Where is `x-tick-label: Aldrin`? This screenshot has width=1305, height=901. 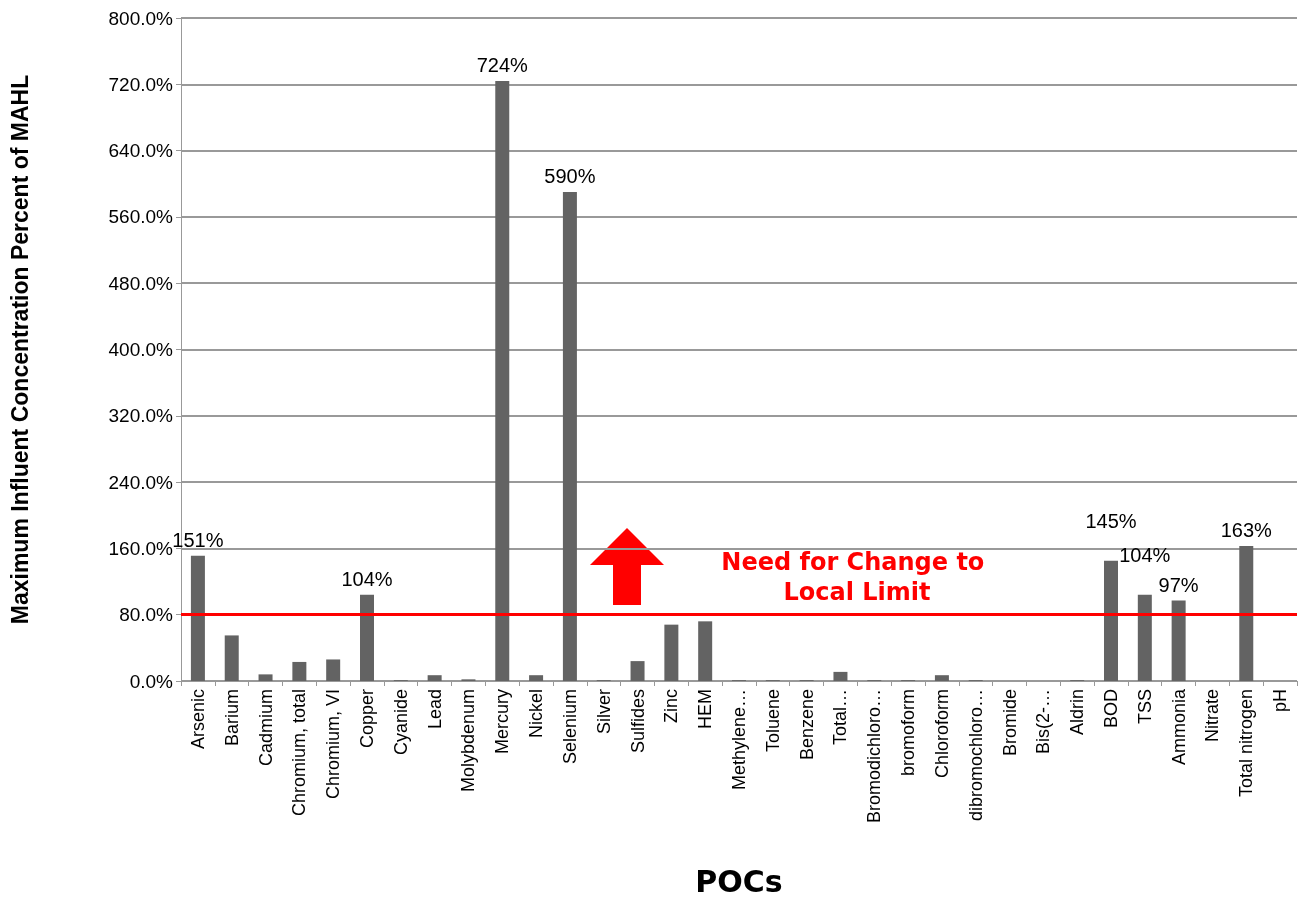
x-tick-label: Aldrin is located at coordinates (1077, 712).